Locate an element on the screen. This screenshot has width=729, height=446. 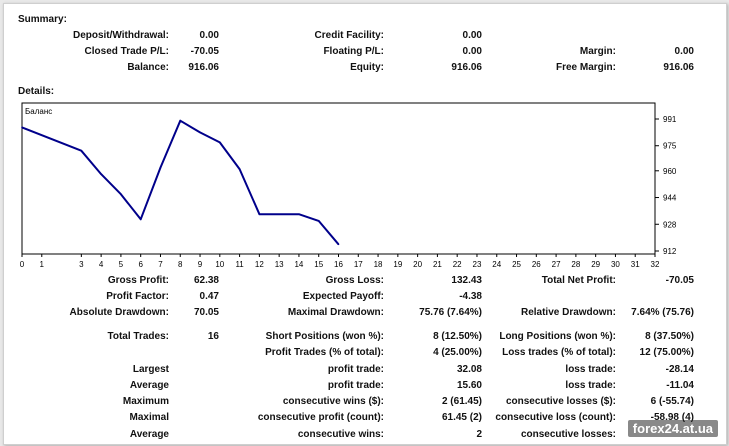
short-positions-value: 8 (12.50%) is located at coordinates (457, 336).